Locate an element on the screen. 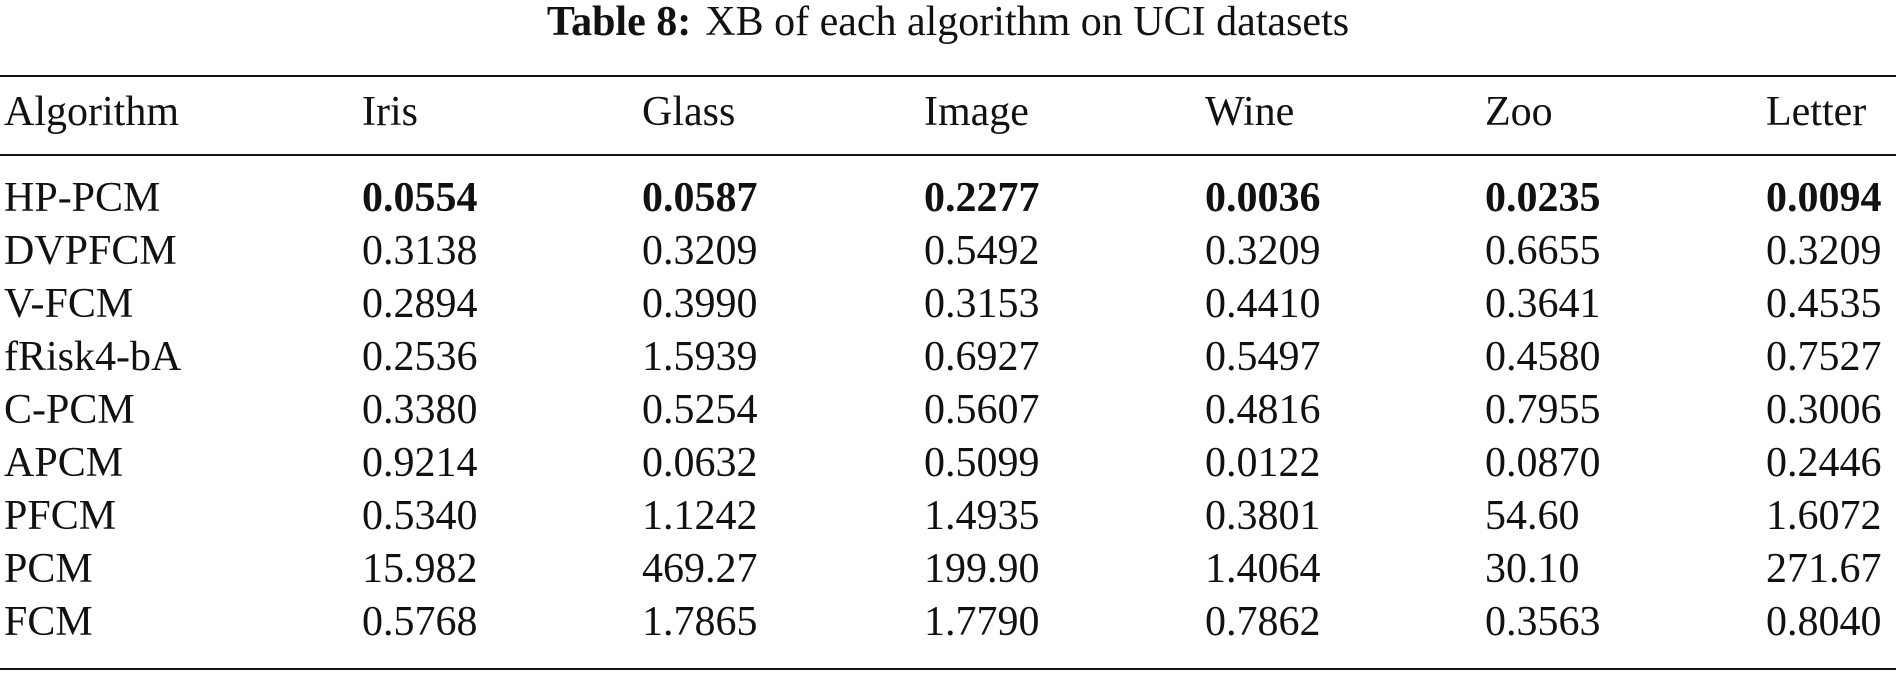  table-cell: 0.6655 is located at coordinates (1543, 251).